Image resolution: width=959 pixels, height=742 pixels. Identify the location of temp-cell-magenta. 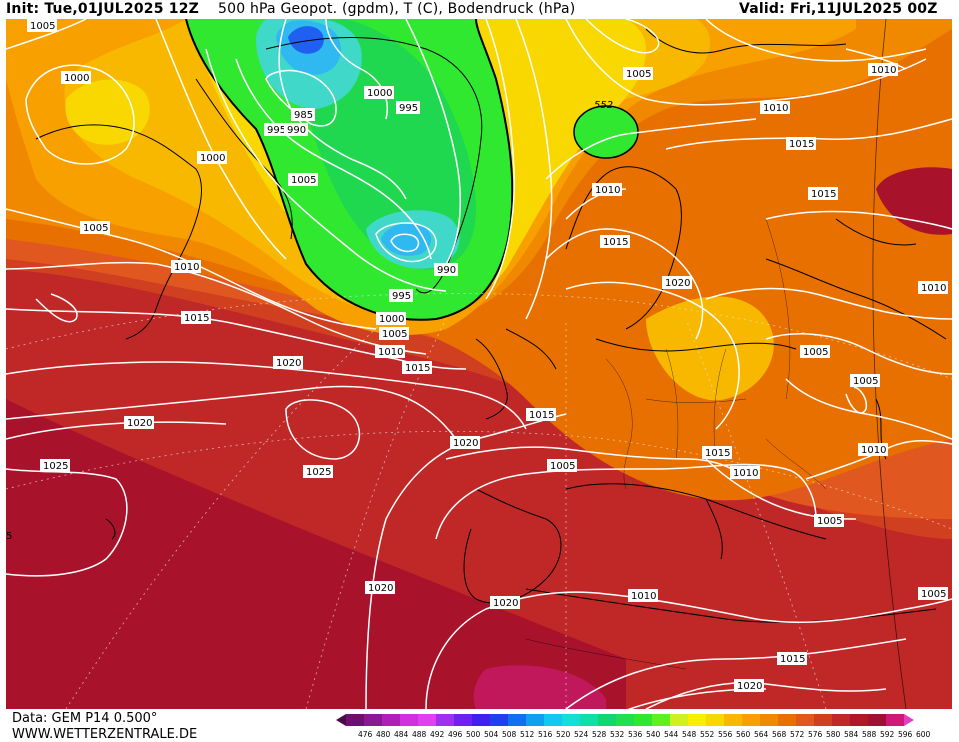
(539, 687).